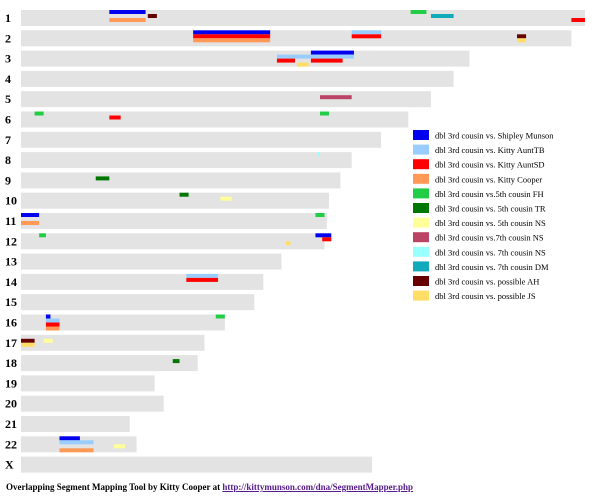 The image size is (600, 498). Describe the element at coordinates (8, 180) in the screenshot. I see `chromosome-label-9: 9` at that location.